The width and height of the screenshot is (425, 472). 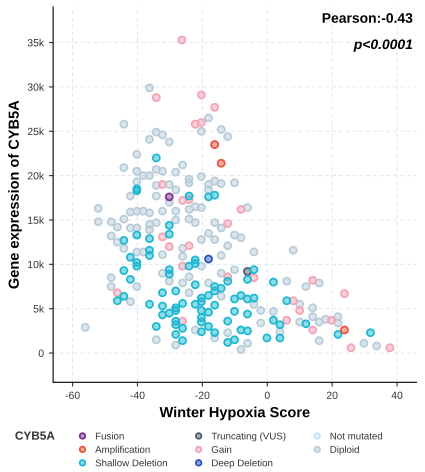 What do you see at coordinates (235, 413) in the screenshot?
I see `x-axis-title: Winter Hypoxia Score` at bounding box center [235, 413].